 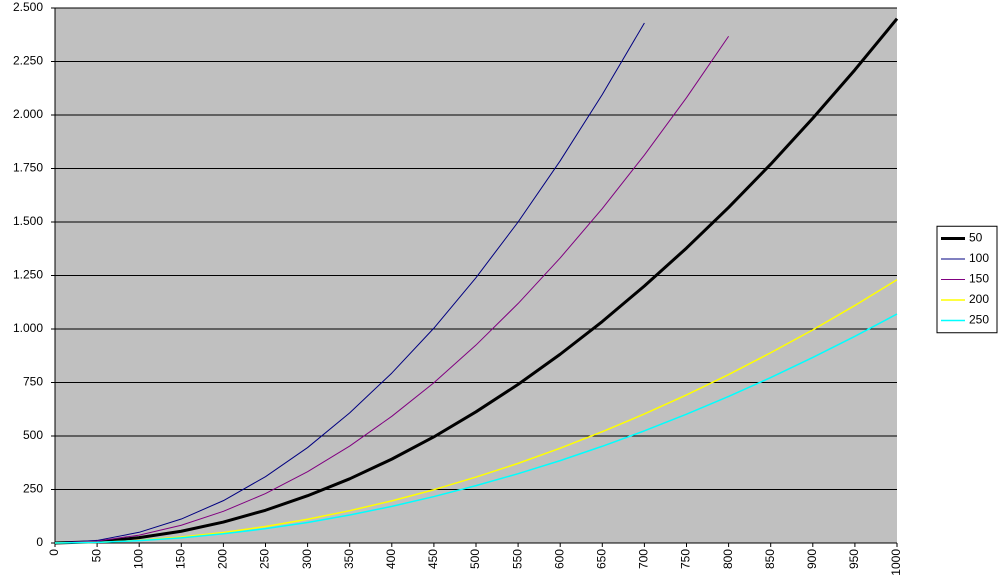 What do you see at coordinates (517, 559) in the screenshot?
I see `x-tick-label: 550` at bounding box center [517, 559].